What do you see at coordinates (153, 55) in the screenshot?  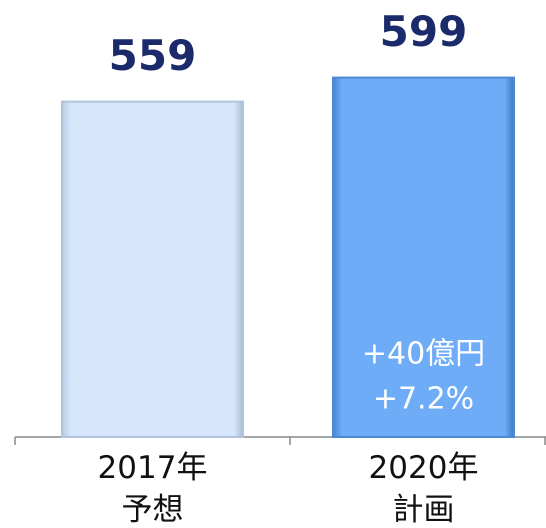 I see `value-label: 559` at bounding box center [153, 55].